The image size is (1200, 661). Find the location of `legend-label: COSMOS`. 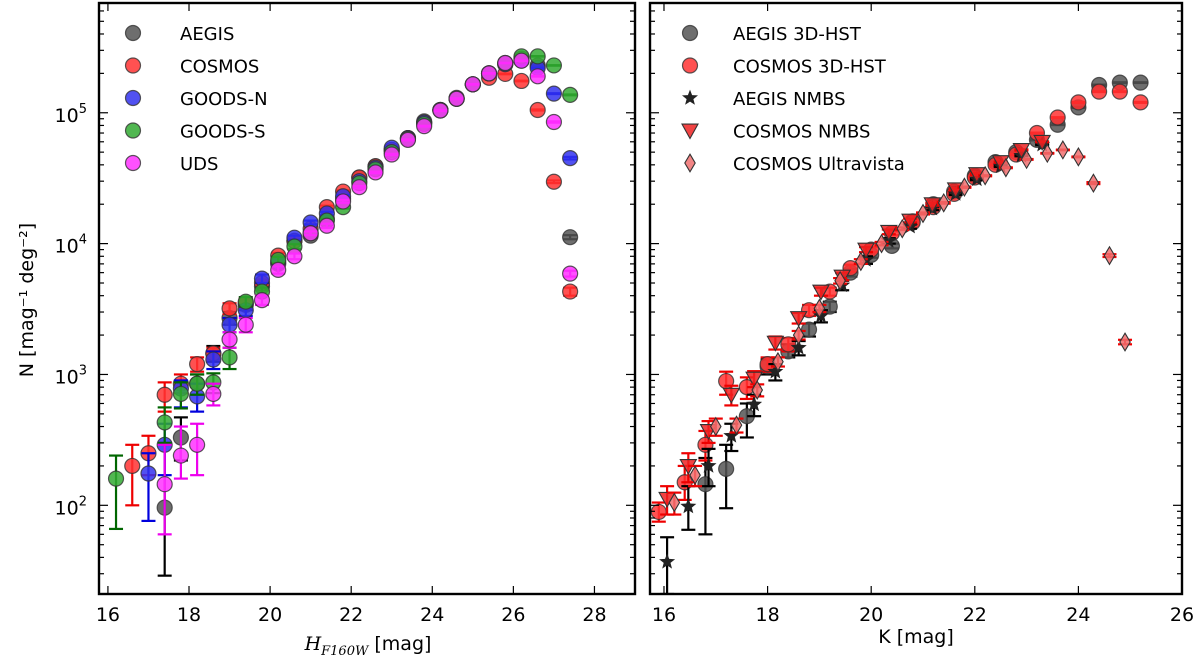

legend-label: COSMOS is located at coordinates (219, 67).